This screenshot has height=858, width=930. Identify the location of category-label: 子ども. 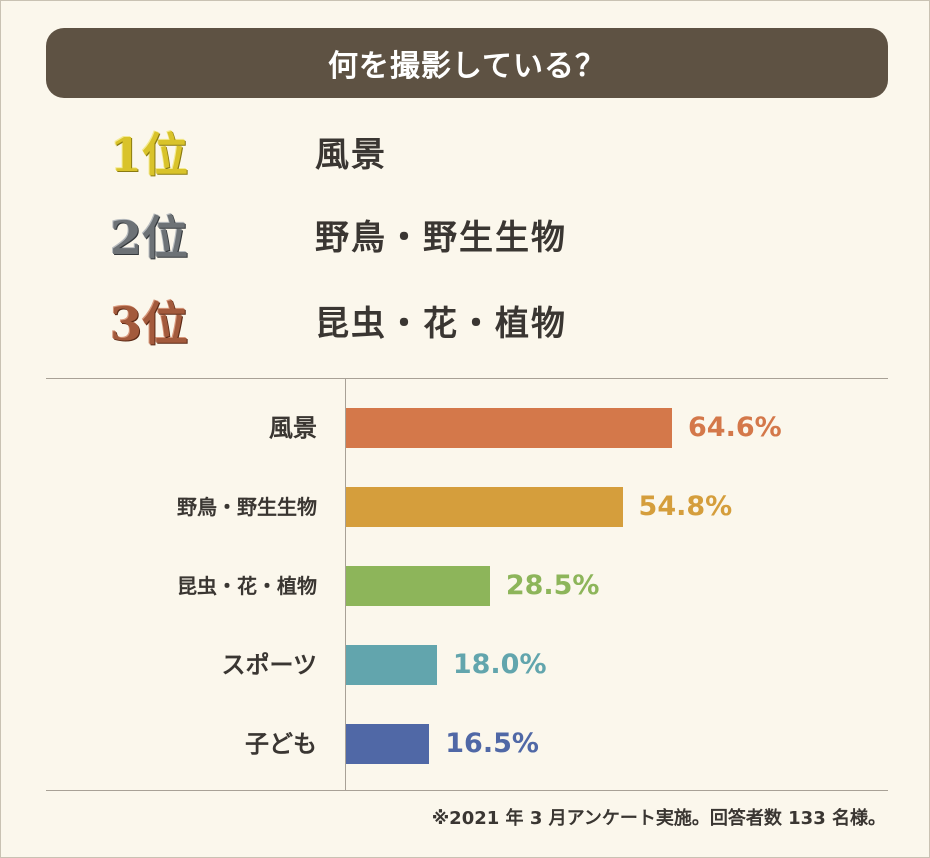
(281, 744).